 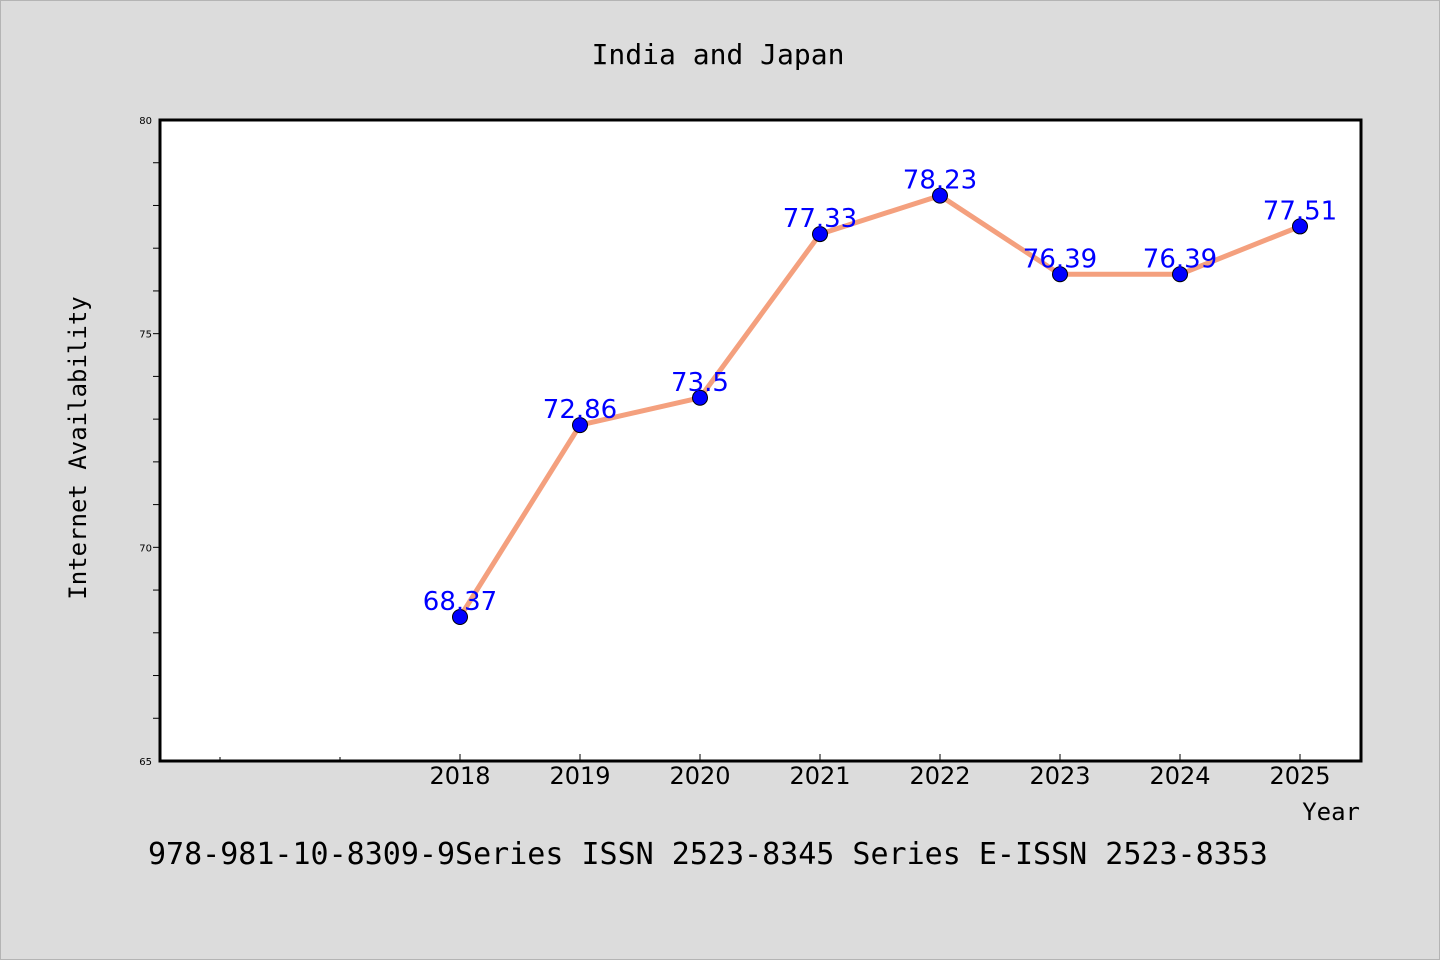 What do you see at coordinates (1300, 211) in the screenshot?
I see `data-label: 77.51` at bounding box center [1300, 211].